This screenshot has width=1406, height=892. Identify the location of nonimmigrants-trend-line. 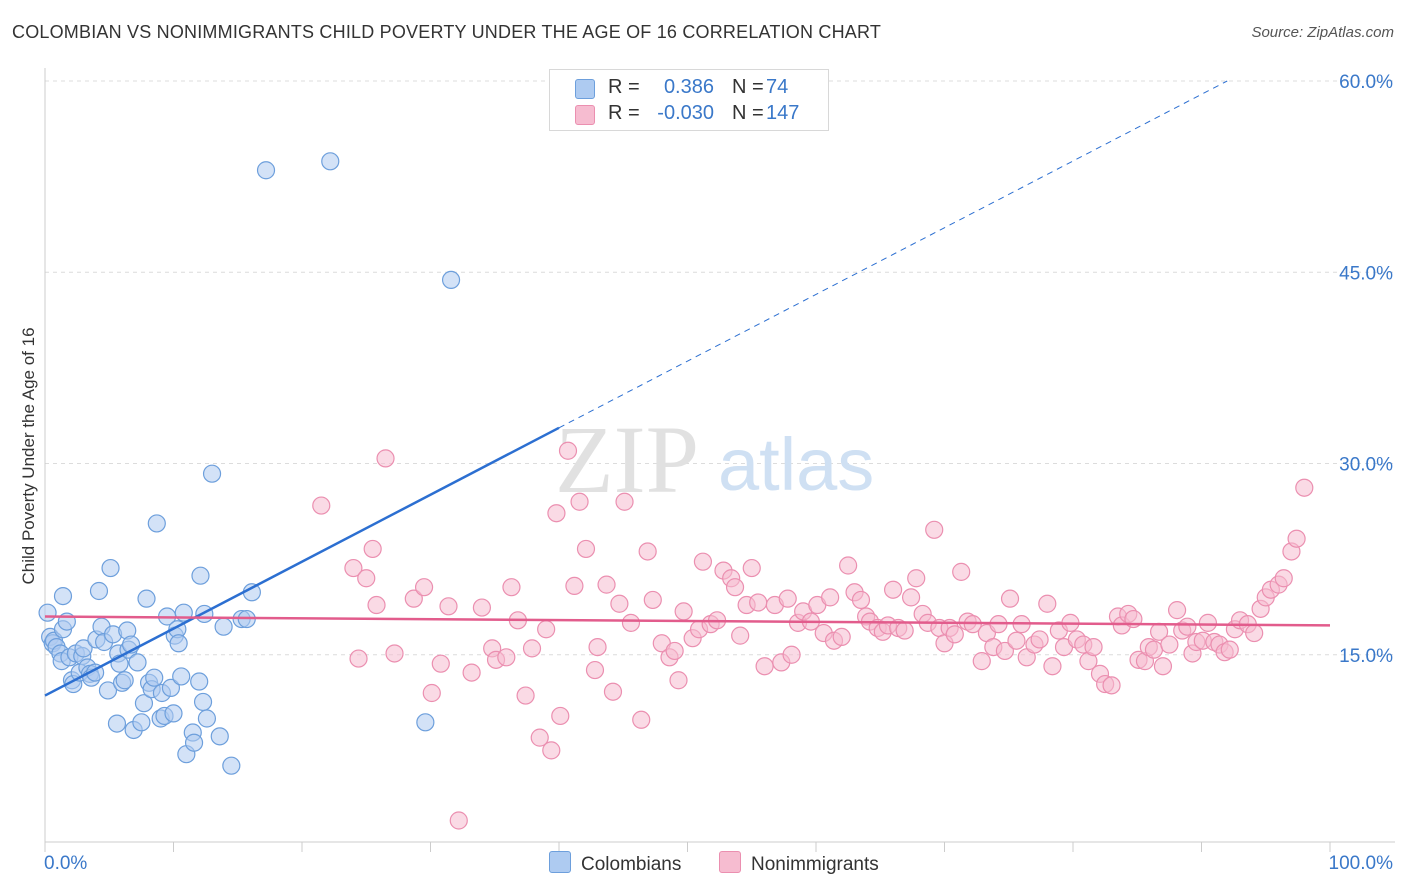
(687, 621).